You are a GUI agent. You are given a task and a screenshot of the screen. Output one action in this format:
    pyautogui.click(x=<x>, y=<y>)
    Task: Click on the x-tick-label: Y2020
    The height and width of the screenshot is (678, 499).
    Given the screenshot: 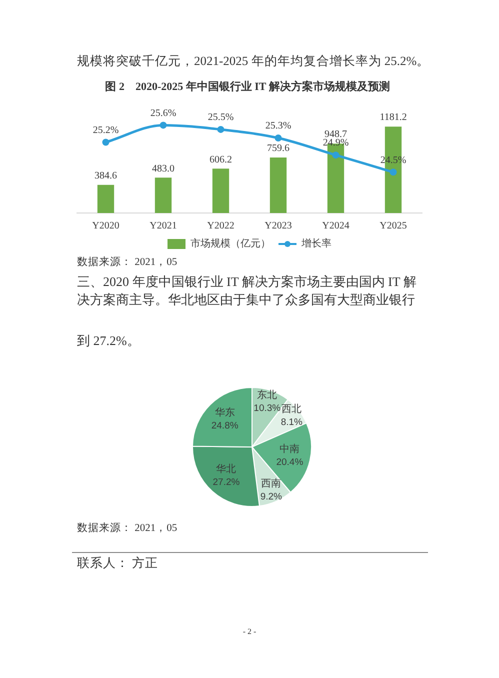 What is the action you would take?
    pyautogui.click(x=106, y=226)
    